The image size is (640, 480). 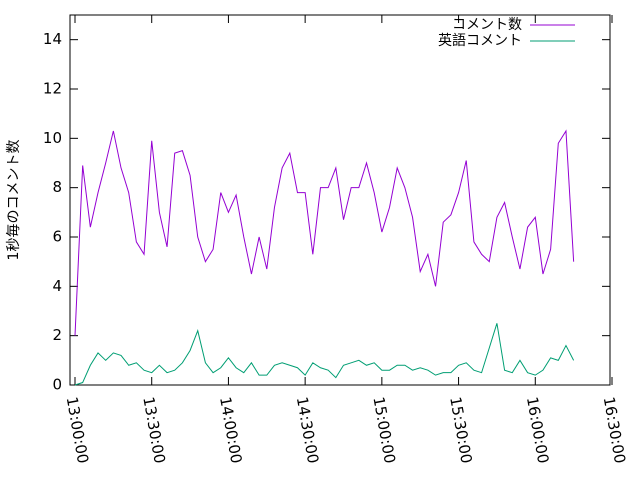 What do you see at coordinates (487, 25) in the screenshot?
I see `legend-label: コメント数` at bounding box center [487, 25].